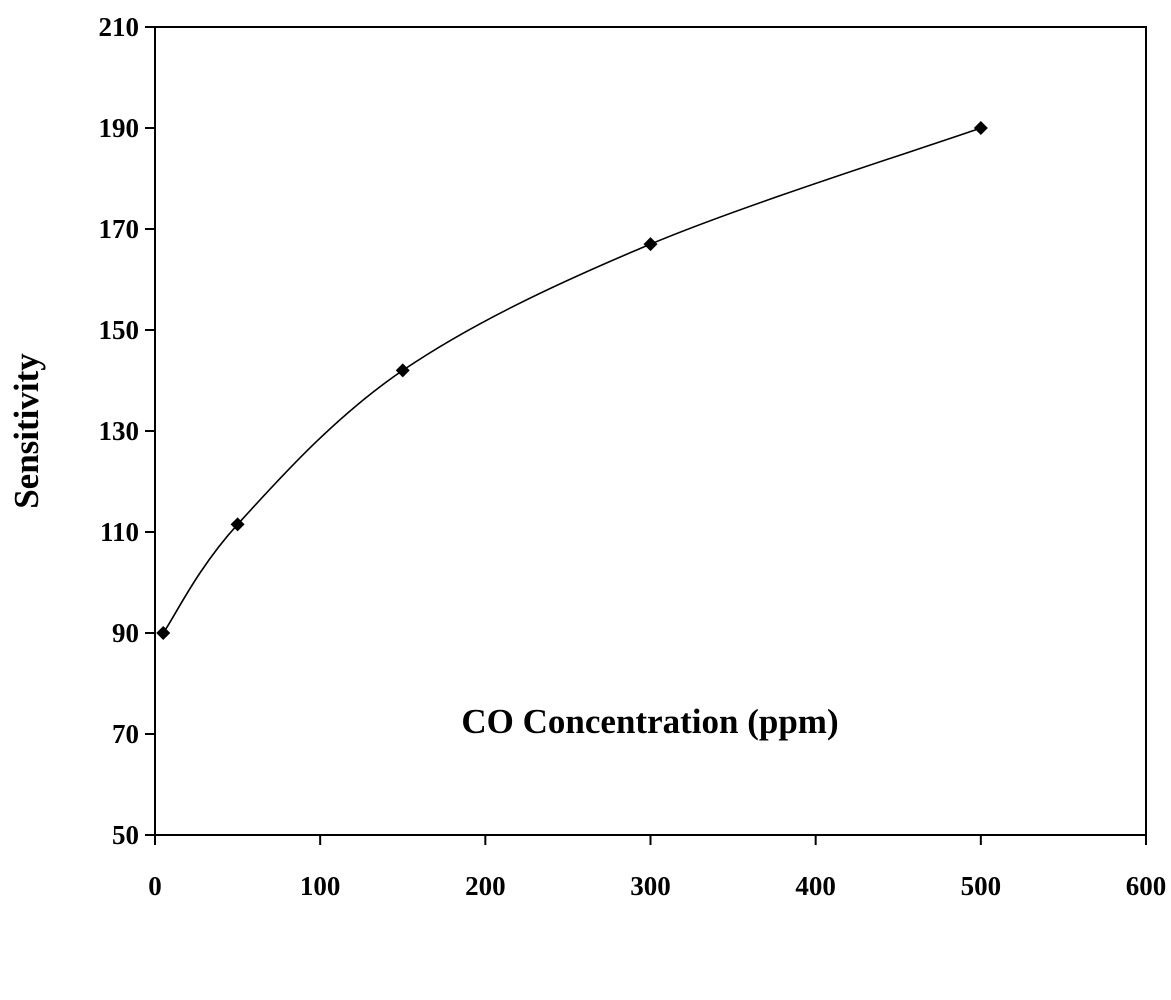  I want to click on x-tick-label: 300, so click(650, 886).